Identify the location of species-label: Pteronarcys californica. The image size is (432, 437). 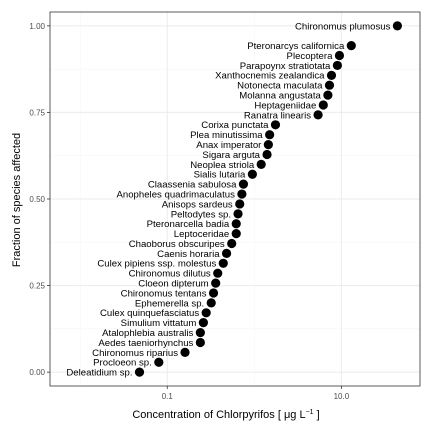
(296, 46).